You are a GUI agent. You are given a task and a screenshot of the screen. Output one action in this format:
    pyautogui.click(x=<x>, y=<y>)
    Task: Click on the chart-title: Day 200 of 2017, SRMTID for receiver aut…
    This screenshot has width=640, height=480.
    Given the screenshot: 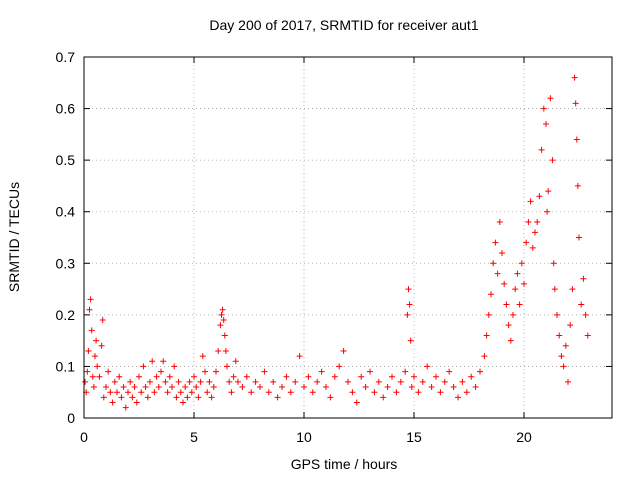 What is the action you would take?
    pyautogui.click(x=343, y=25)
    